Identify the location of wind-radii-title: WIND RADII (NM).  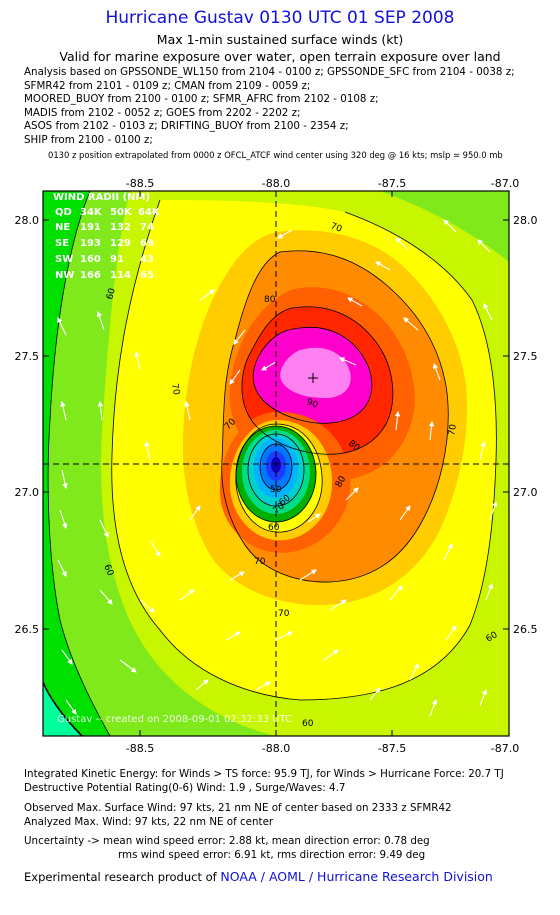
(101, 197).